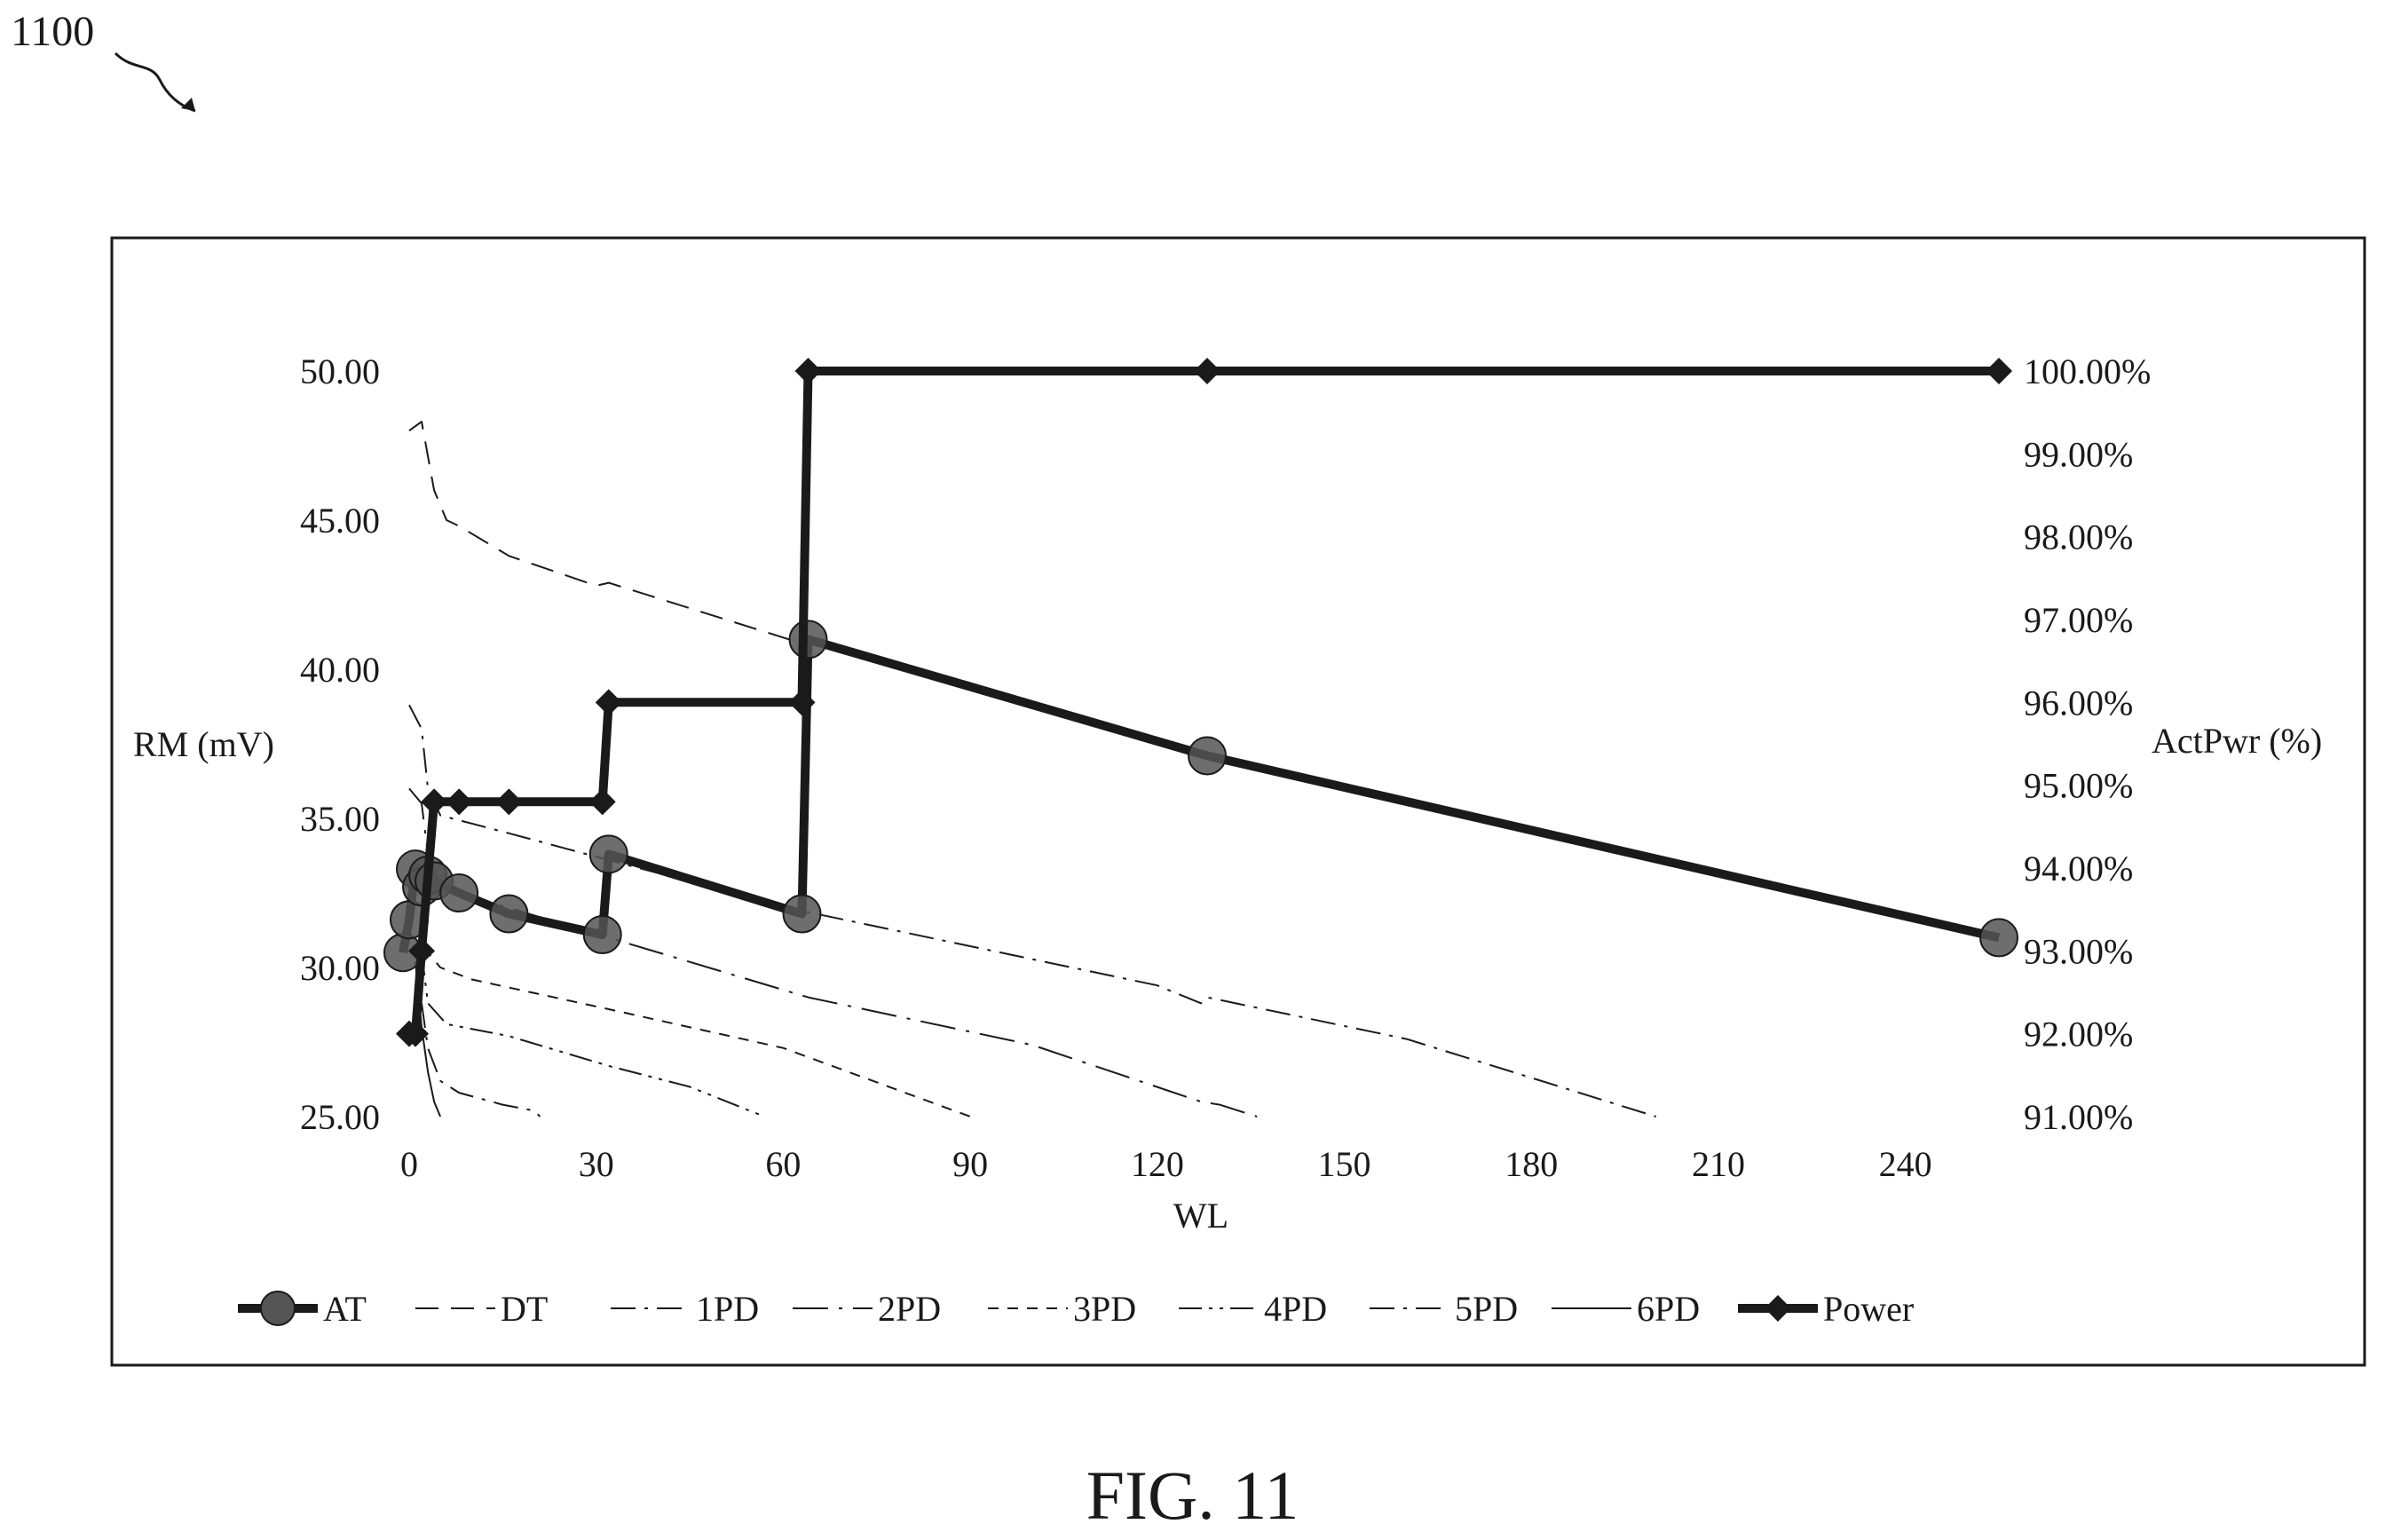 This screenshot has height=1540, width=2385. Describe the element at coordinates (481, 1060) in the screenshot. I see `series-line-5pd` at that location.